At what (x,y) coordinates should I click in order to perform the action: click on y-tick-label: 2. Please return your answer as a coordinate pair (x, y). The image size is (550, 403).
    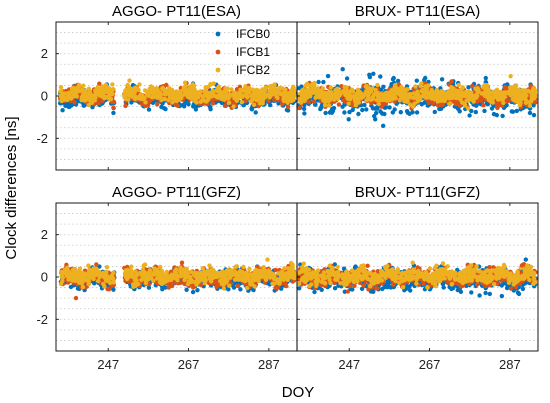
    Looking at the image, I should click on (44, 53).